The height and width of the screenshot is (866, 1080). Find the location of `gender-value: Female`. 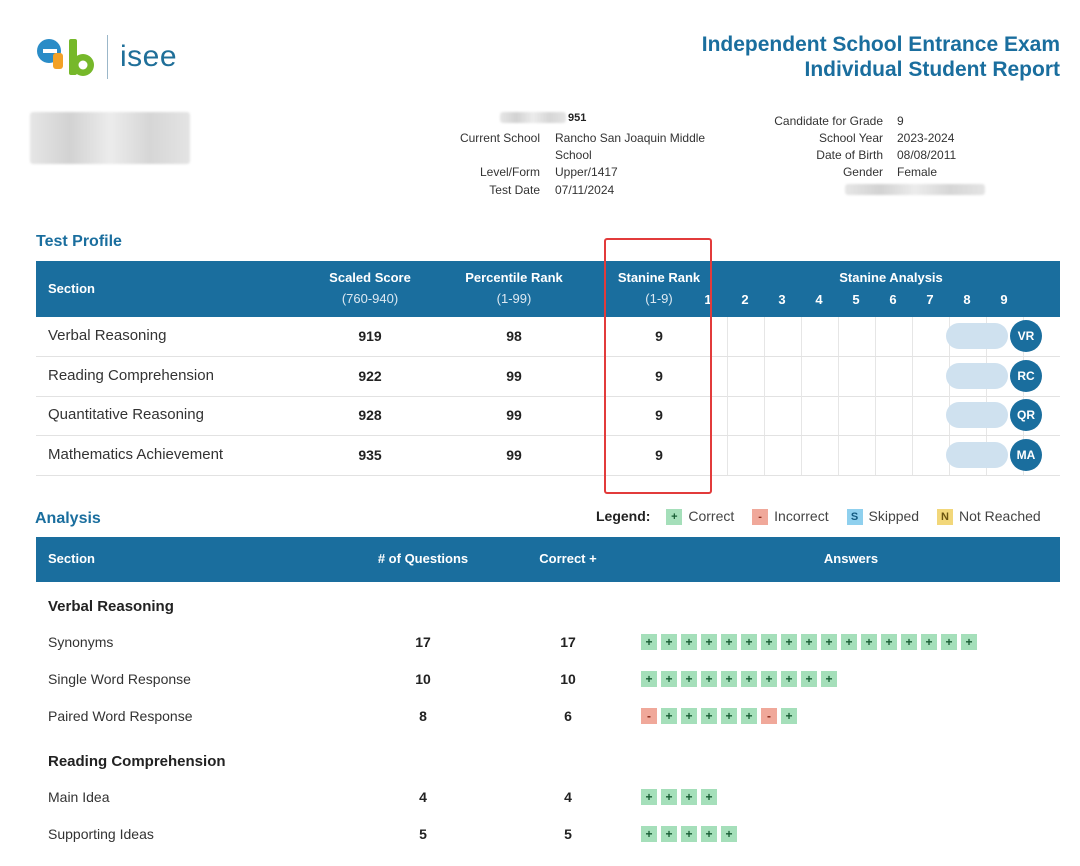

gender-value: Female is located at coordinates (917, 172).